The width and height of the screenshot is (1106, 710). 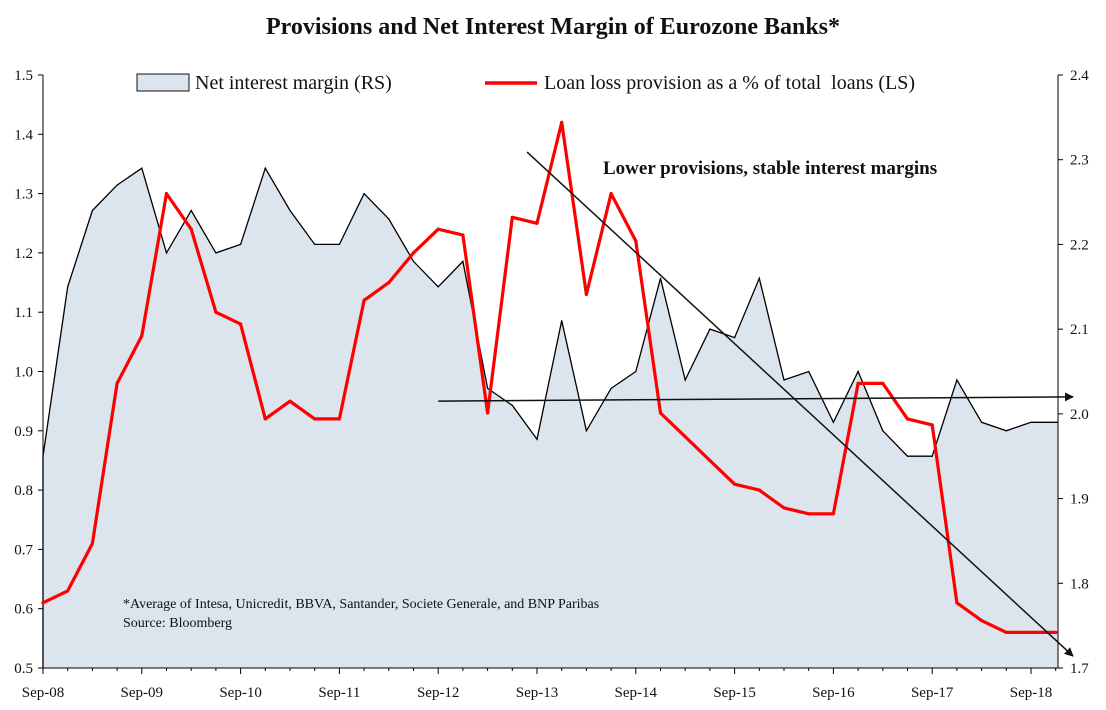 What do you see at coordinates (1079, 76) in the screenshot?
I see `right-tick-label-2.4: 2.4` at bounding box center [1079, 76].